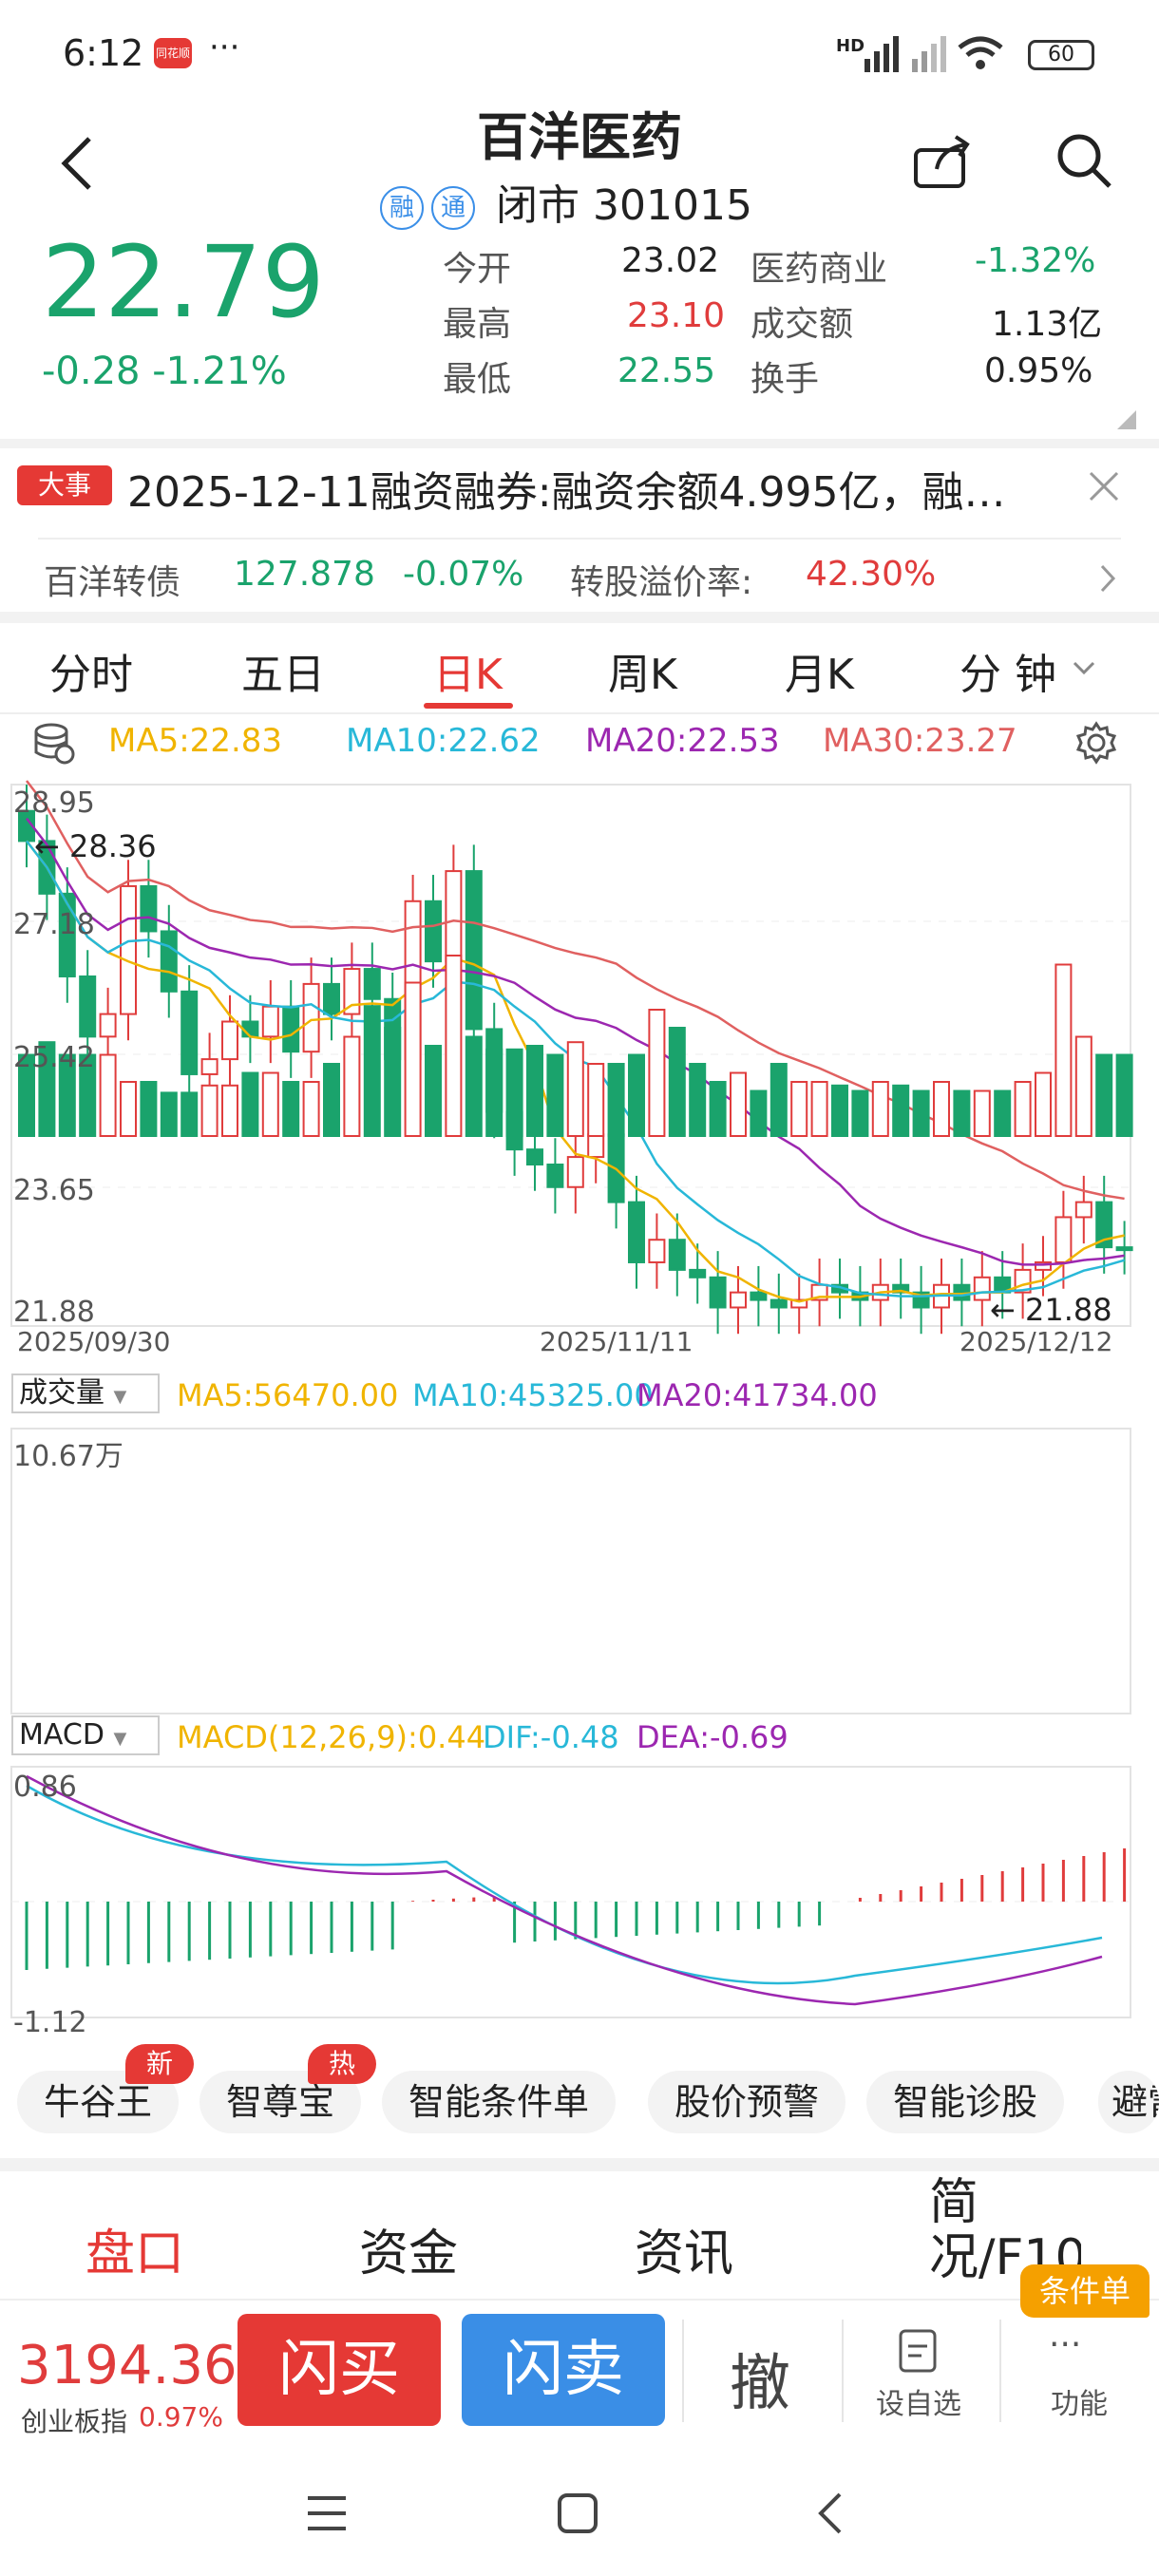 This screenshot has width=1159, height=2576. I want to click on chevron-down-icon, so click(1084, 668).